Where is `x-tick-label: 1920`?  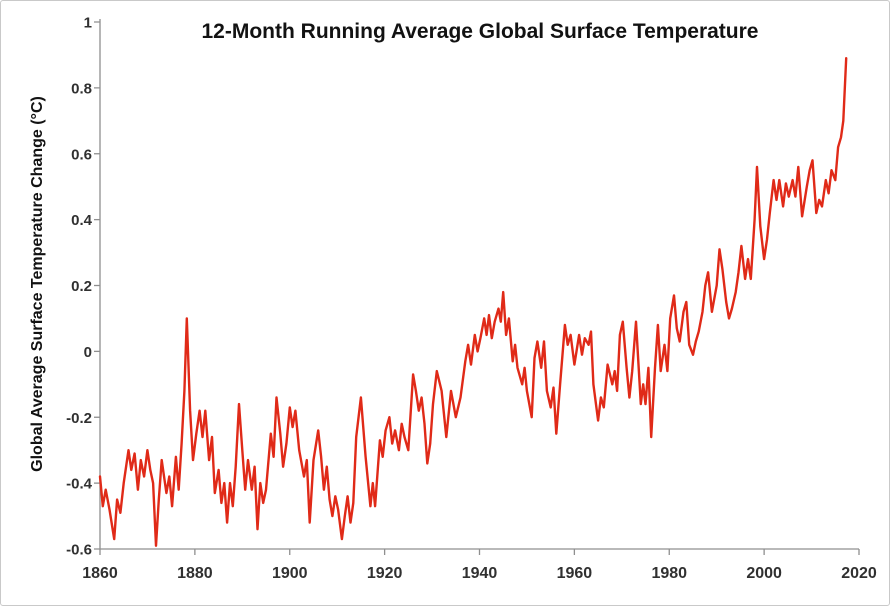
x-tick-label: 1920 is located at coordinates (385, 573).